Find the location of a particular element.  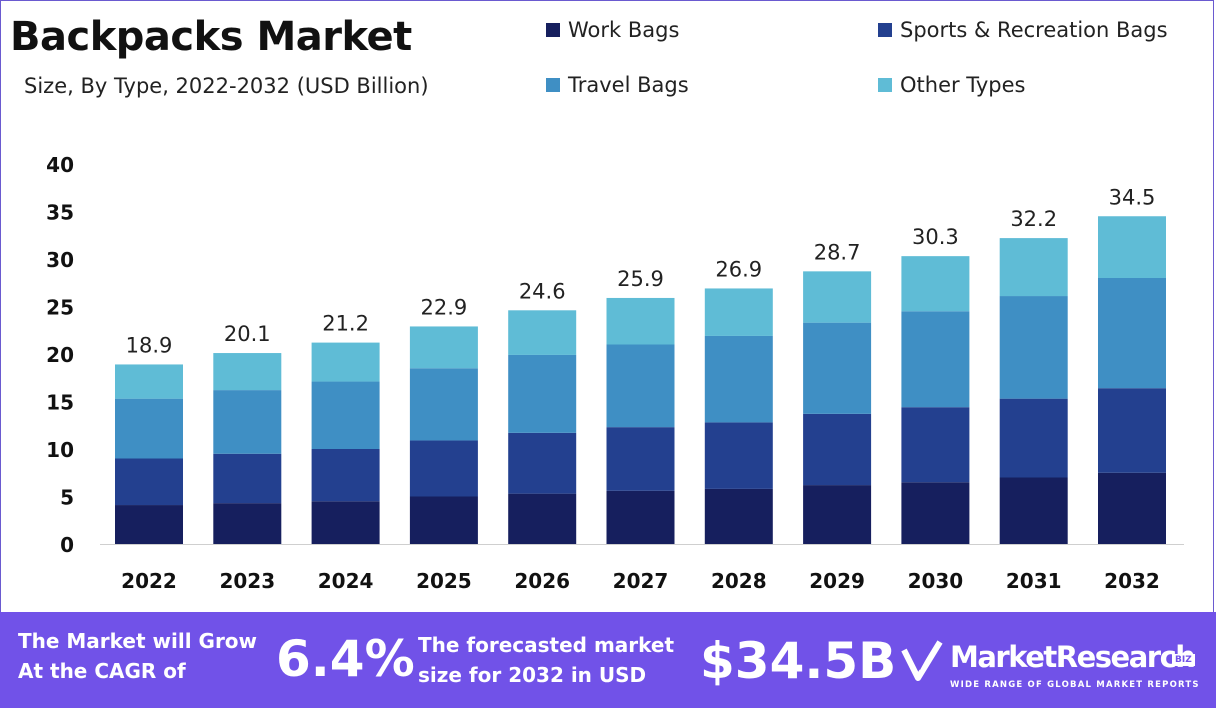

logo-tagline: WIDE RANGE OF GLOBAL MARKET REPORTS is located at coordinates (1075, 685).